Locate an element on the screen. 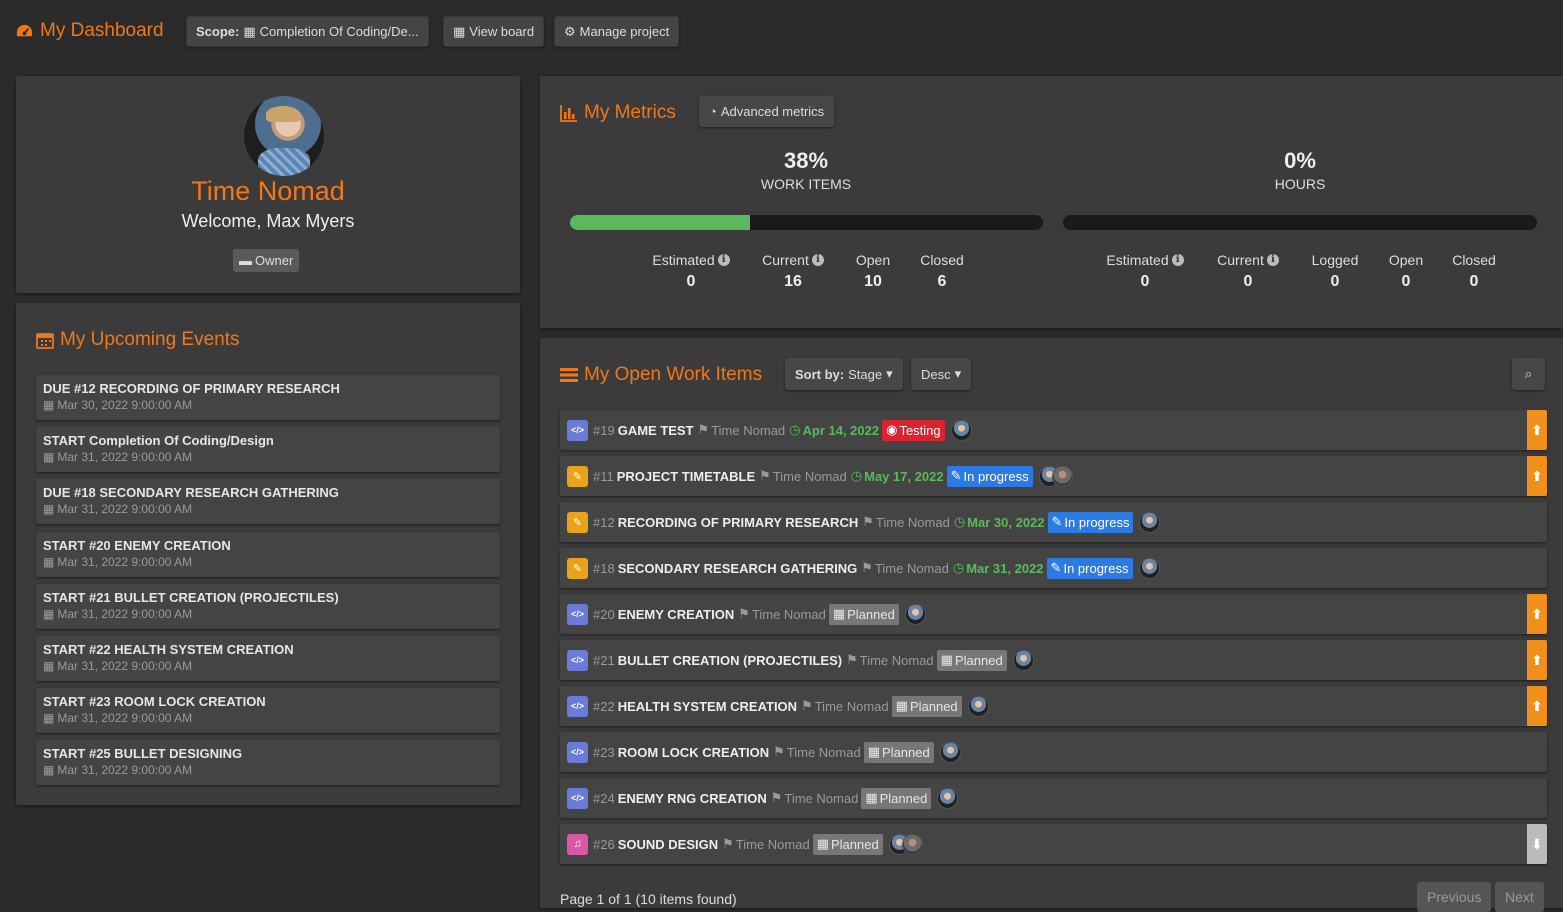  work-item-number: #21 is located at coordinates (604, 660).